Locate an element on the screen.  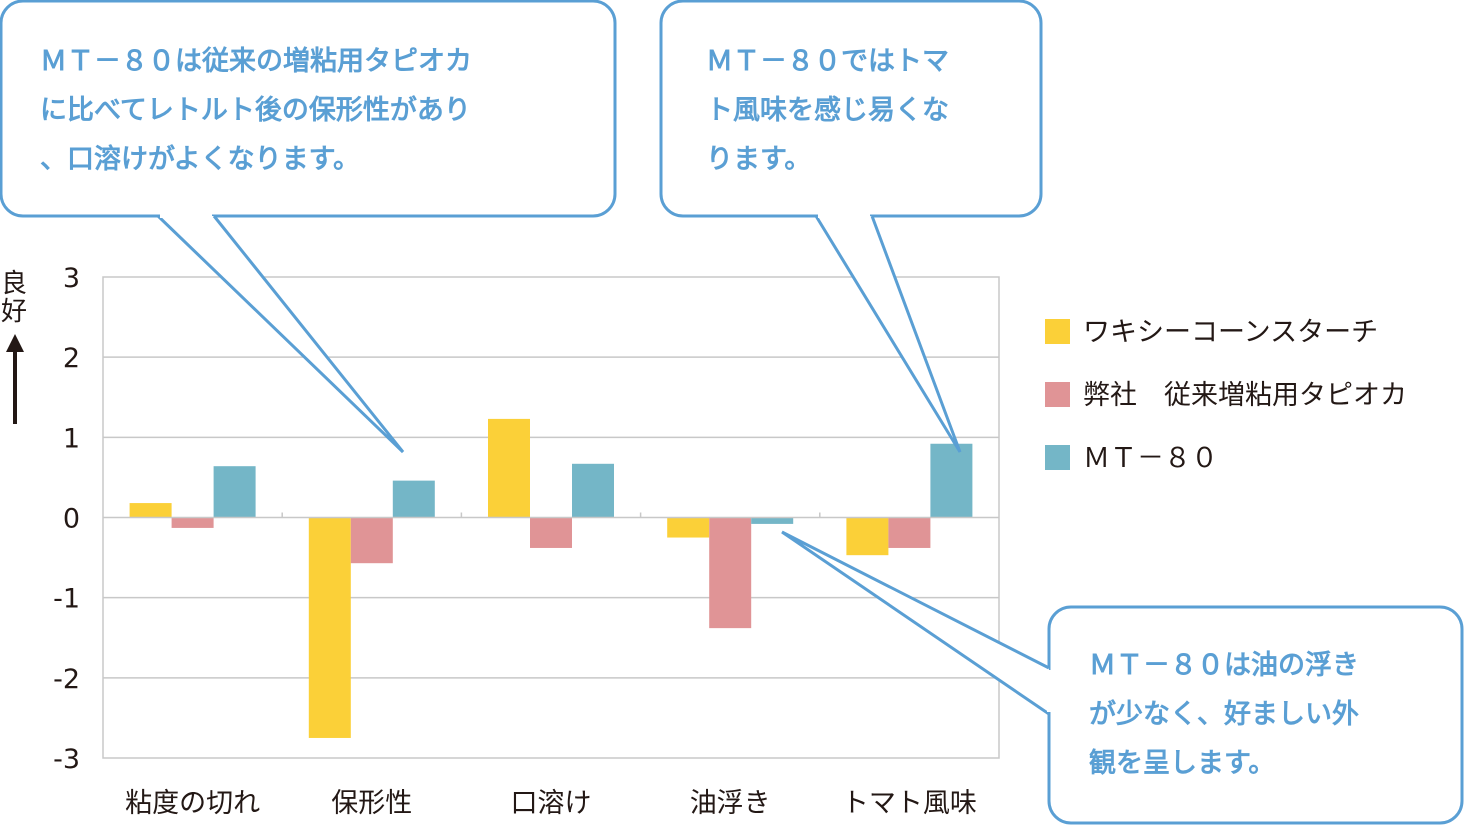
x-category-label: 油浮き is located at coordinates (730, 803).